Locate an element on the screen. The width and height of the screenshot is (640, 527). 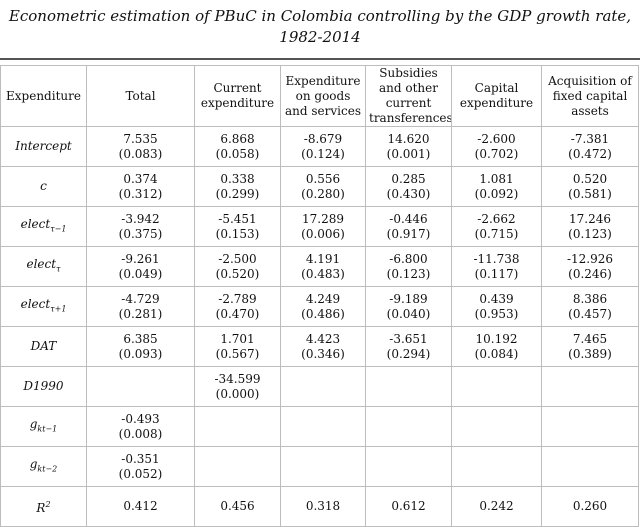
row-label-text: R is located at coordinates (41, 508).